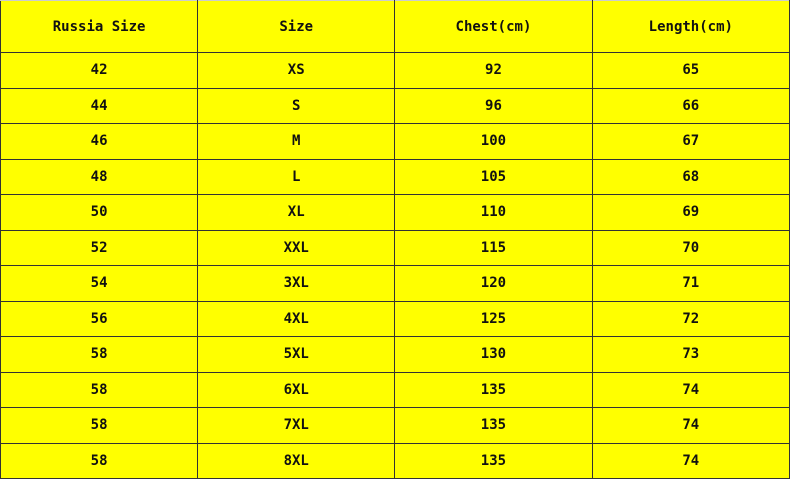 The image size is (791, 480). Describe the element at coordinates (296, 460) in the screenshot. I see `cell-size: 8XL` at that location.